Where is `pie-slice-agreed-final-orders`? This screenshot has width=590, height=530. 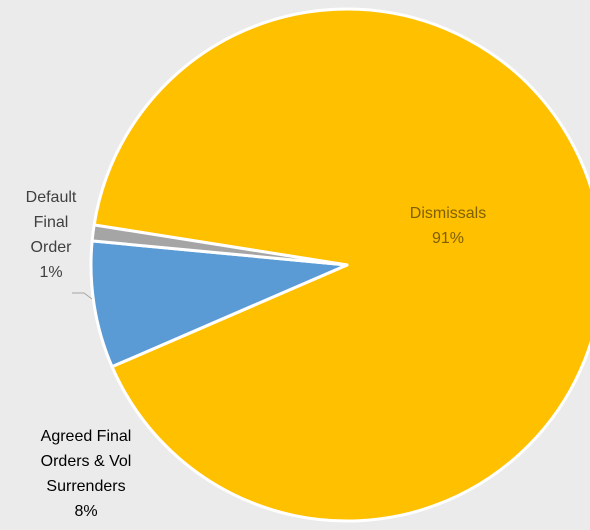 pie-slice-agreed-final-orders is located at coordinates (219, 304).